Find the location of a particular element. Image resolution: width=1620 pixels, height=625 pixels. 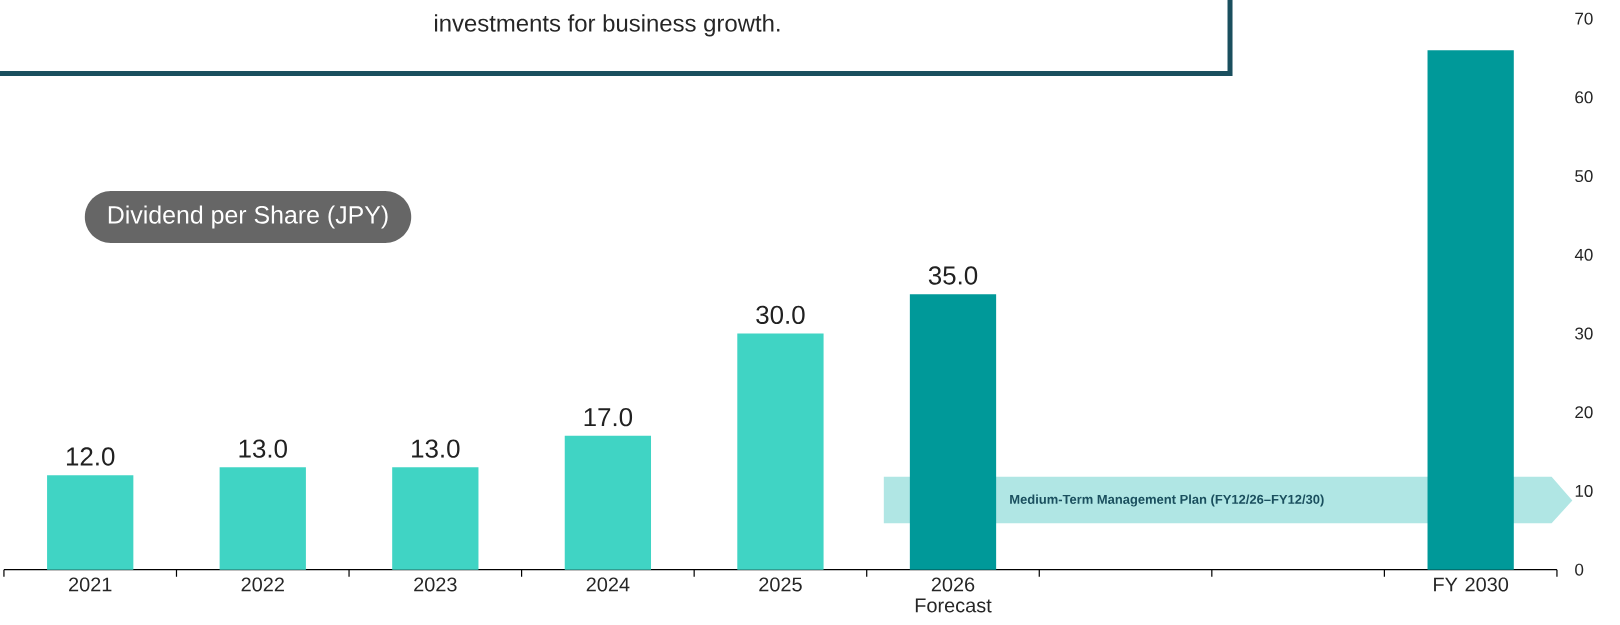

data-label: 35.0 is located at coordinates (953, 275).